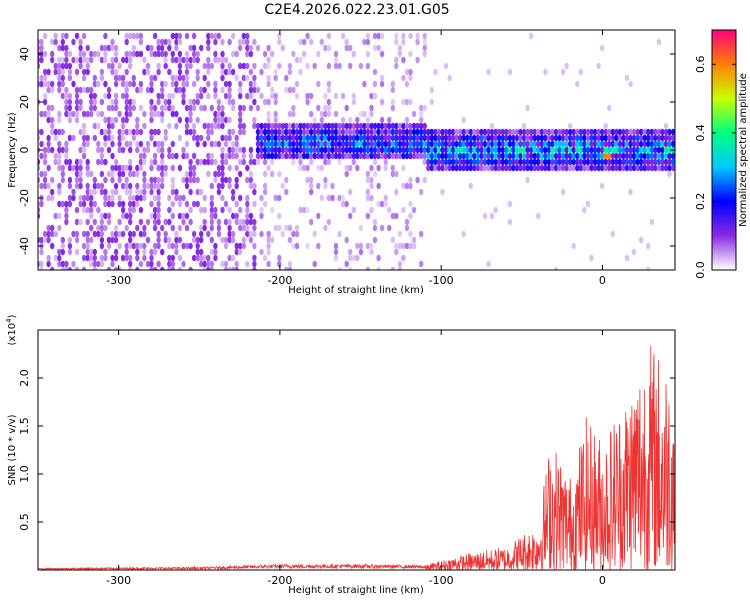 The width and height of the screenshot is (750, 600). What do you see at coordinates (24, 150) in the screenshot?
I see `y-tick-label: 0` at bounding box center [24, 150].